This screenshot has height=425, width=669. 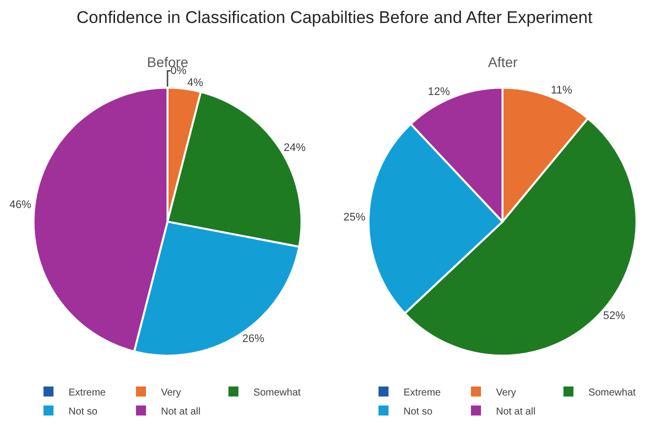 I want to click on data-label: 26%, so click(x=253, y=339).